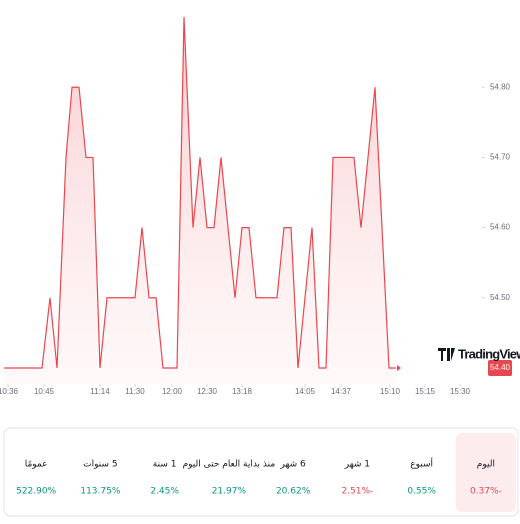 This screenshot has height=524, width=520. Describe the element at coordinates (36, 492) in the screenshot. I see `period-change: 522.90%` at that location.